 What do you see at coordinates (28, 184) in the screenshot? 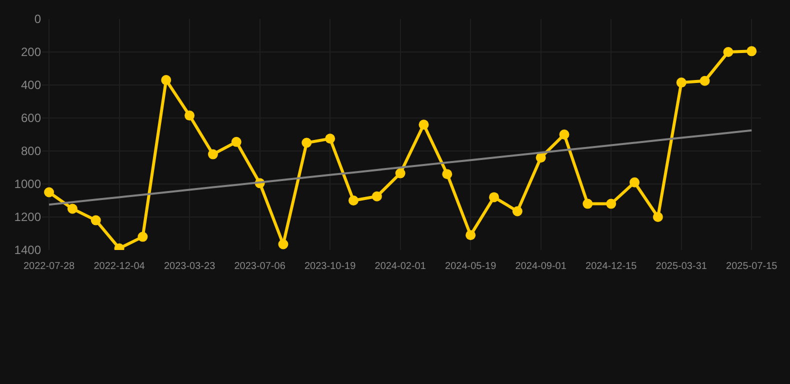
I see `y-tick-label: 1000` at bounding box center [28, 184].